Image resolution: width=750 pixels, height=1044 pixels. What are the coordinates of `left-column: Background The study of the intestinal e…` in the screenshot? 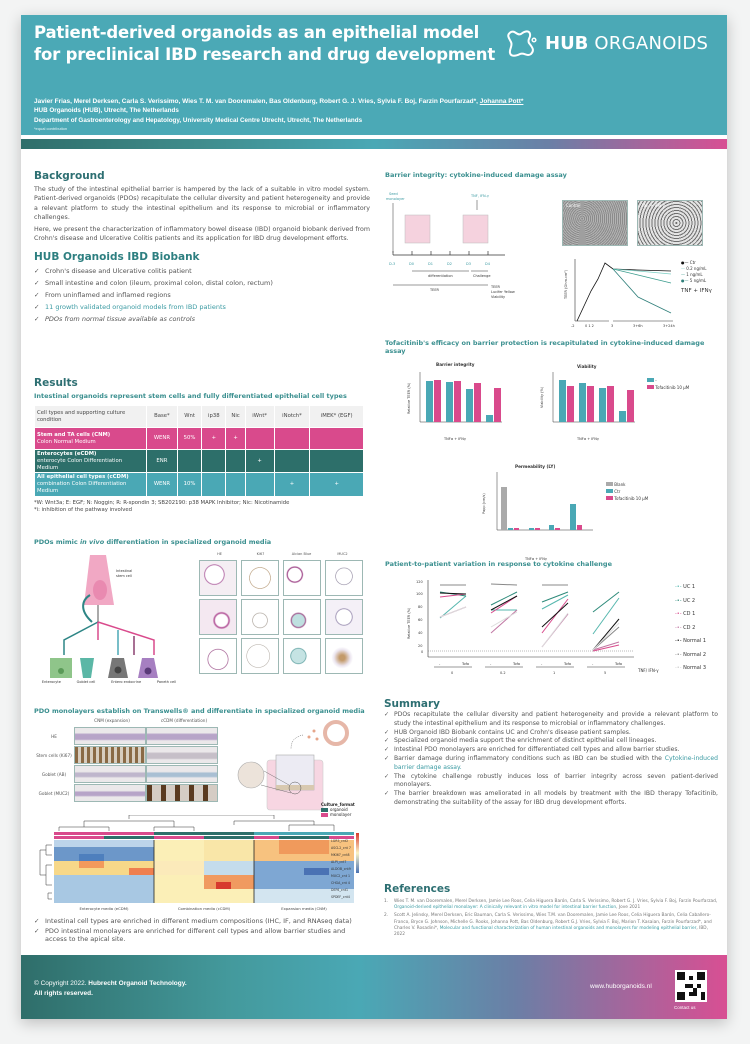 It's located at (202, 247).